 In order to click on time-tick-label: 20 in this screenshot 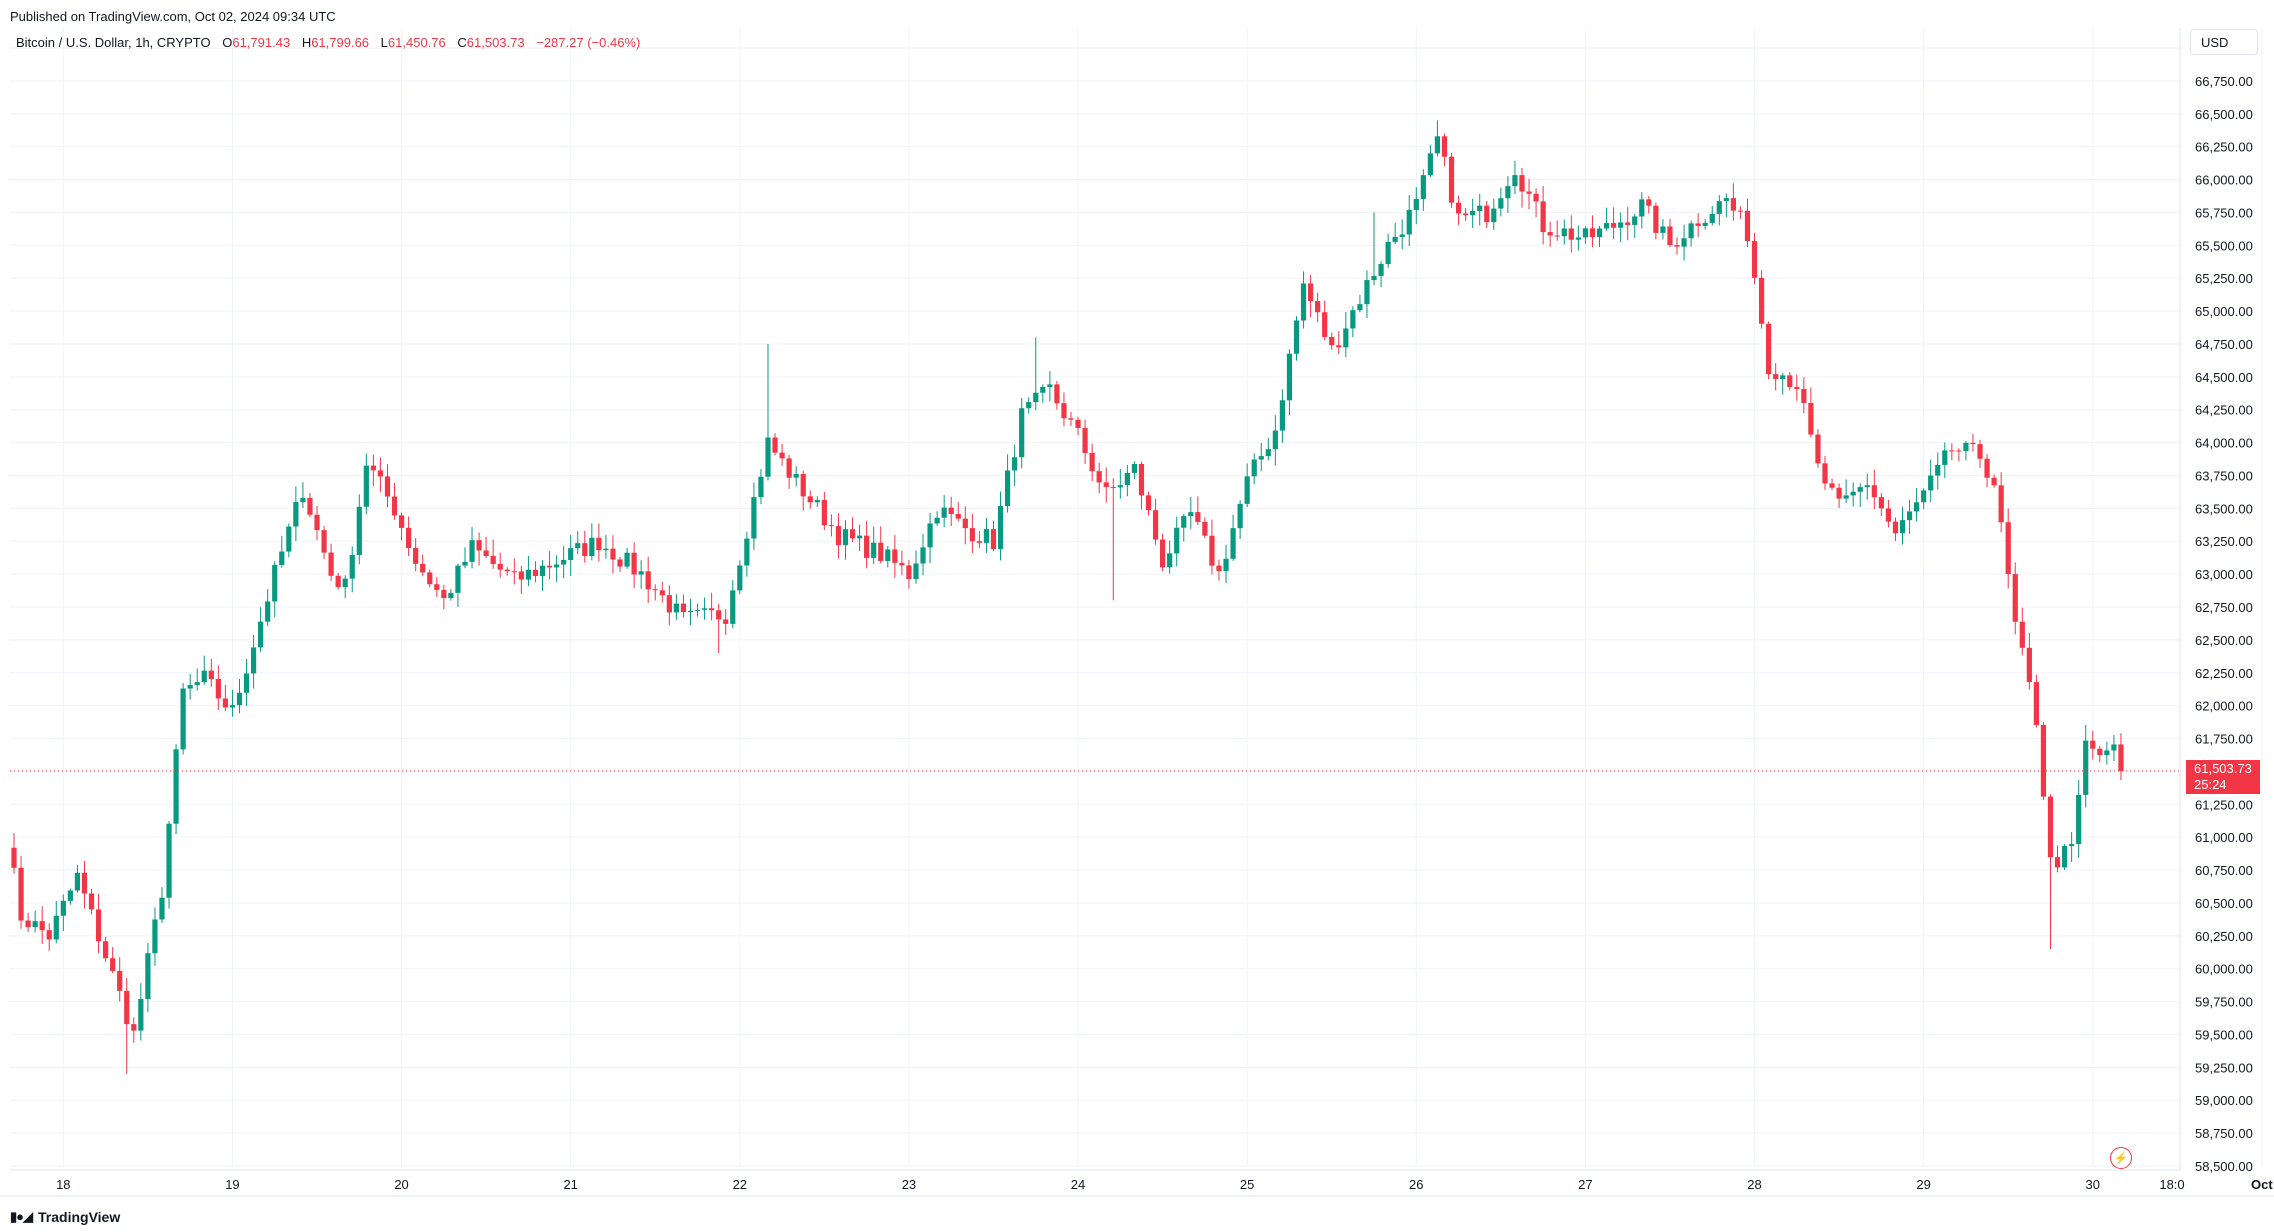, I will do `click(401, 1184)`.